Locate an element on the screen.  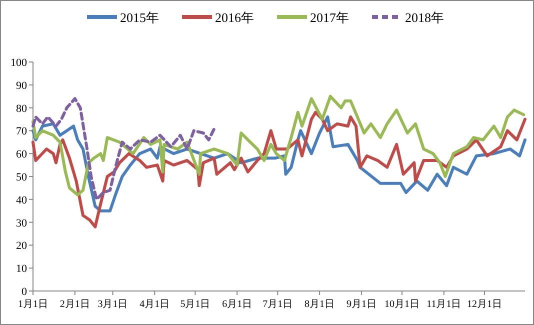
legend-label: 2016年 is located at coordinates (234, 17).